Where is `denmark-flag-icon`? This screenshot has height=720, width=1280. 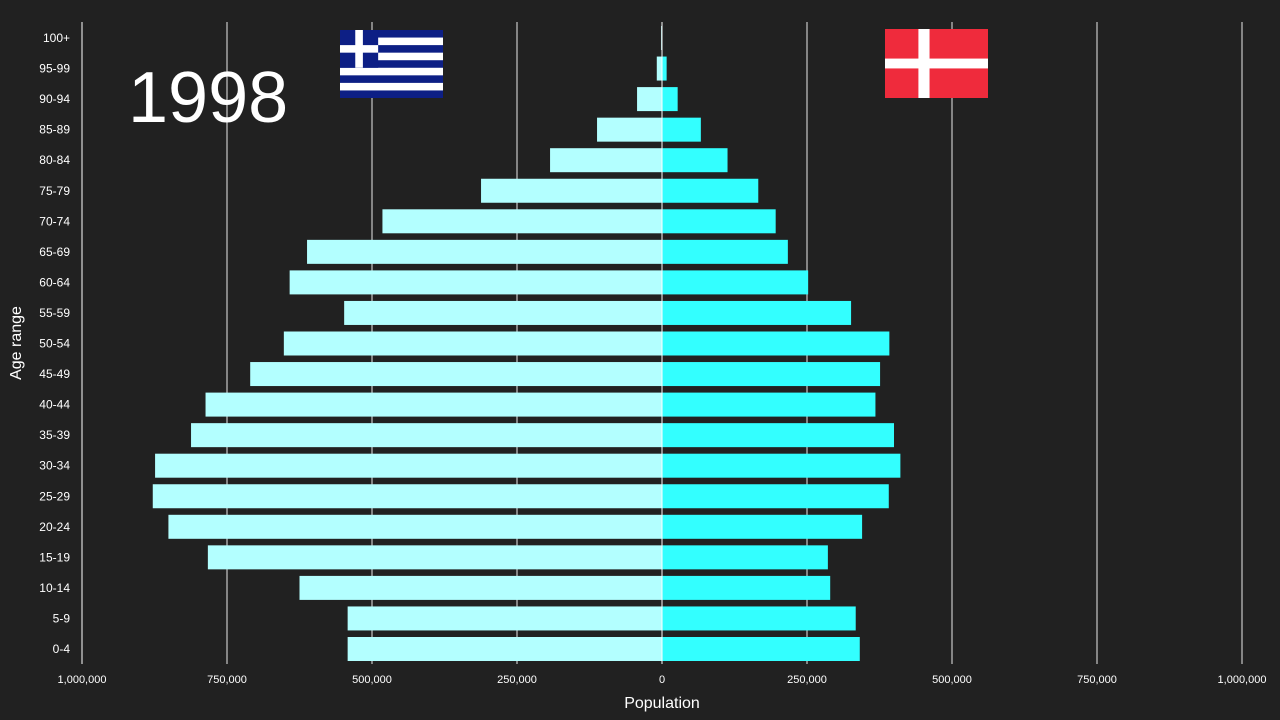
denmark-flag-icon is located at coordinates (936, 63).